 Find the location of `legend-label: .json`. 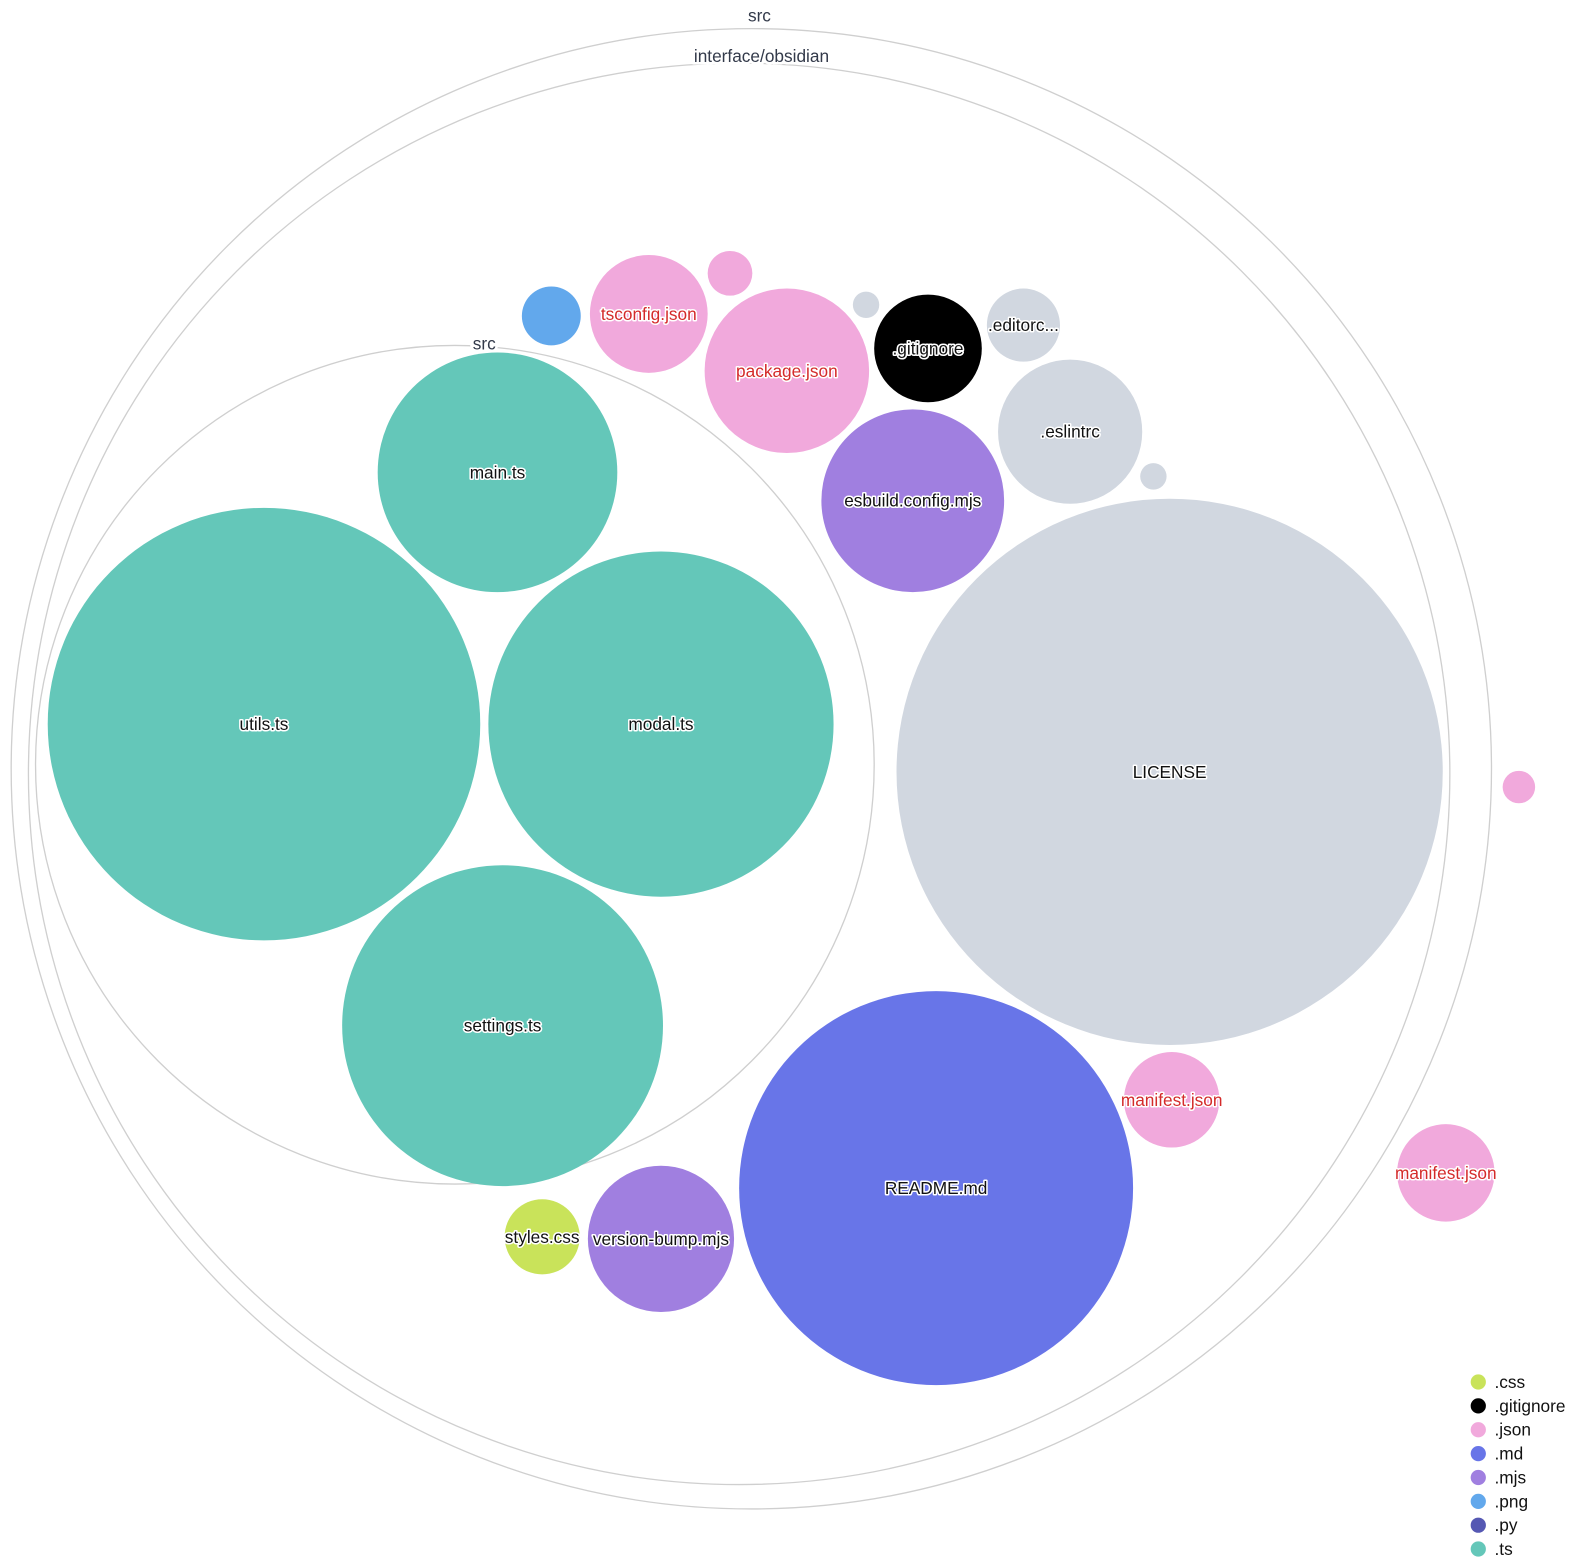

legend-label: .json is located at coordinates (1513, 1430).